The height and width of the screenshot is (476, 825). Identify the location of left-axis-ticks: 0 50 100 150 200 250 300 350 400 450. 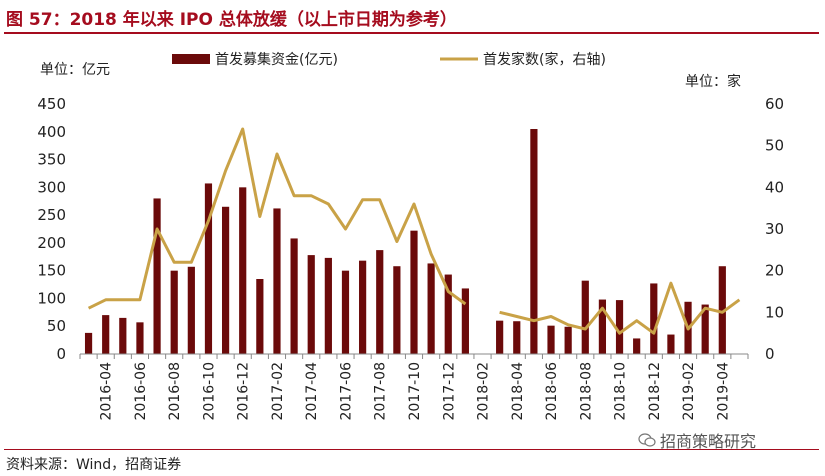
(51, 229).